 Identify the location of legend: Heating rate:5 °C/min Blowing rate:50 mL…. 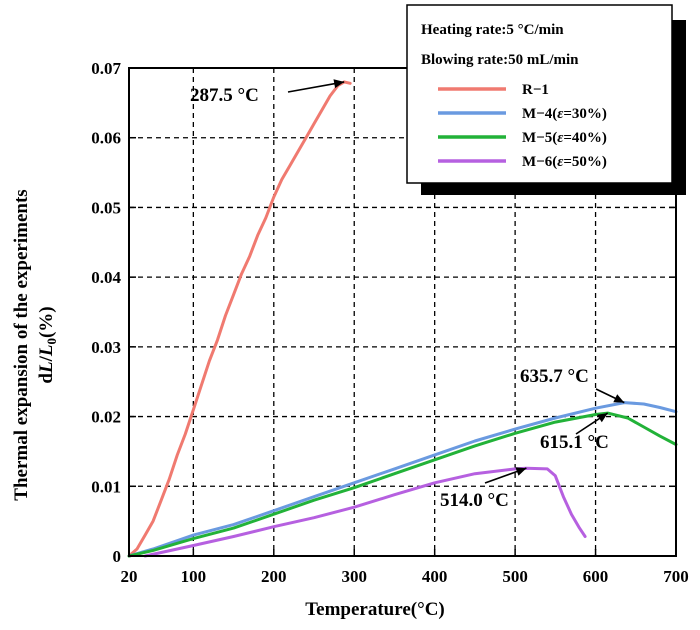
(546, 99).